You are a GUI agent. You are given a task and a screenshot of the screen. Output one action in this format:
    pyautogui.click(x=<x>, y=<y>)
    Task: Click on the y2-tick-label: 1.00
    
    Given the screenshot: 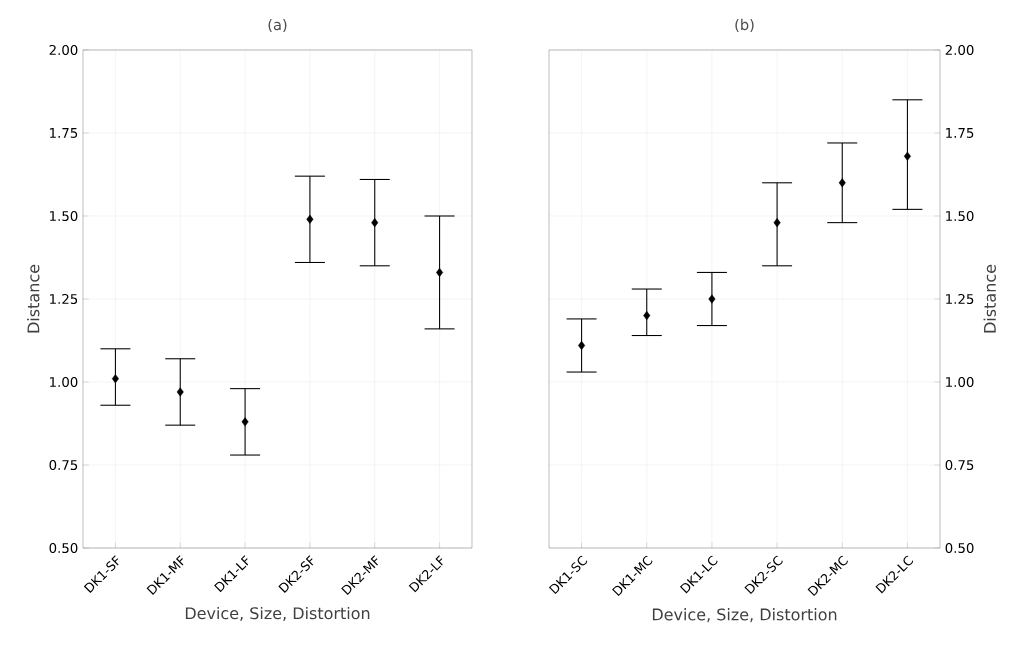 What is the action you would take?
    pyautogui.click(x=960, y=382)
    